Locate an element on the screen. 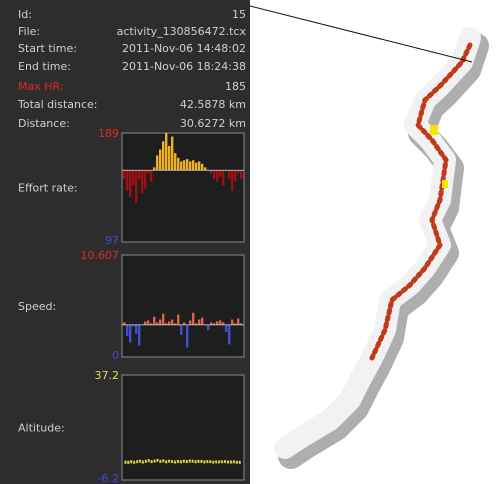 This screenshot has width=496, height=484. track-path is located at coordinates (421, 201).